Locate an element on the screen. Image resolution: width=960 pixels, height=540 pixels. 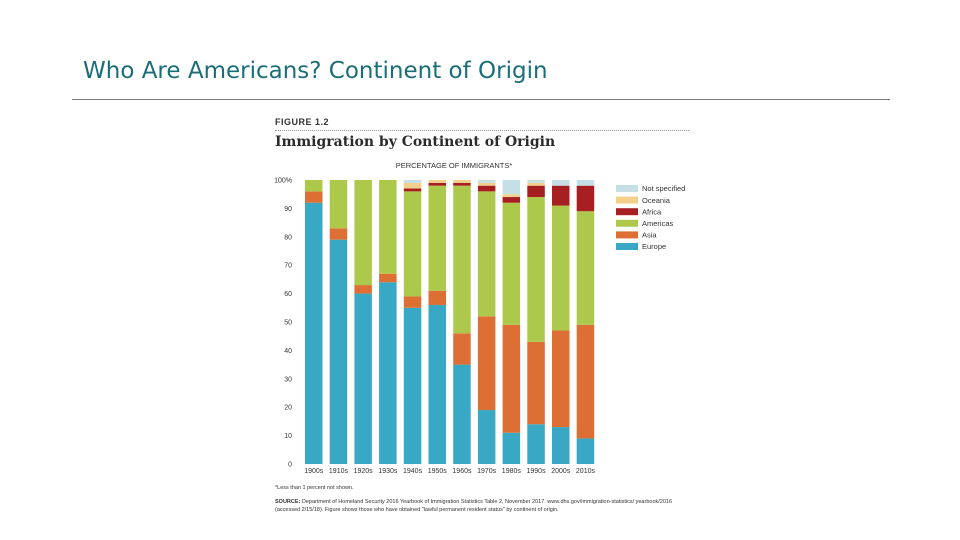
bar-segment-asia-1920s is located at coordinates (363, 289).